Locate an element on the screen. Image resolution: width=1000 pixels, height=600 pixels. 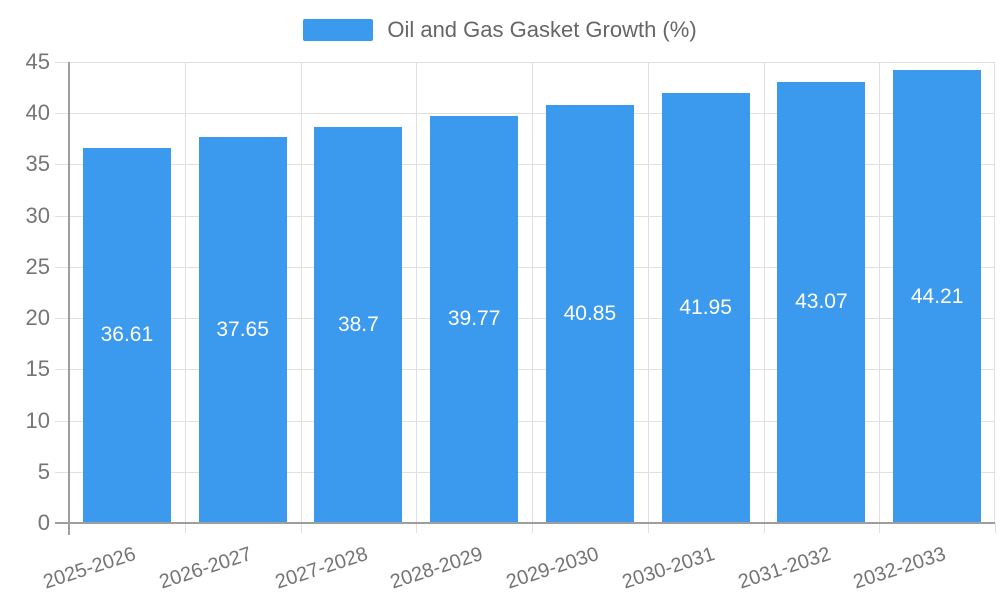
bar: 39.77 is located at coordinates (474, 319).